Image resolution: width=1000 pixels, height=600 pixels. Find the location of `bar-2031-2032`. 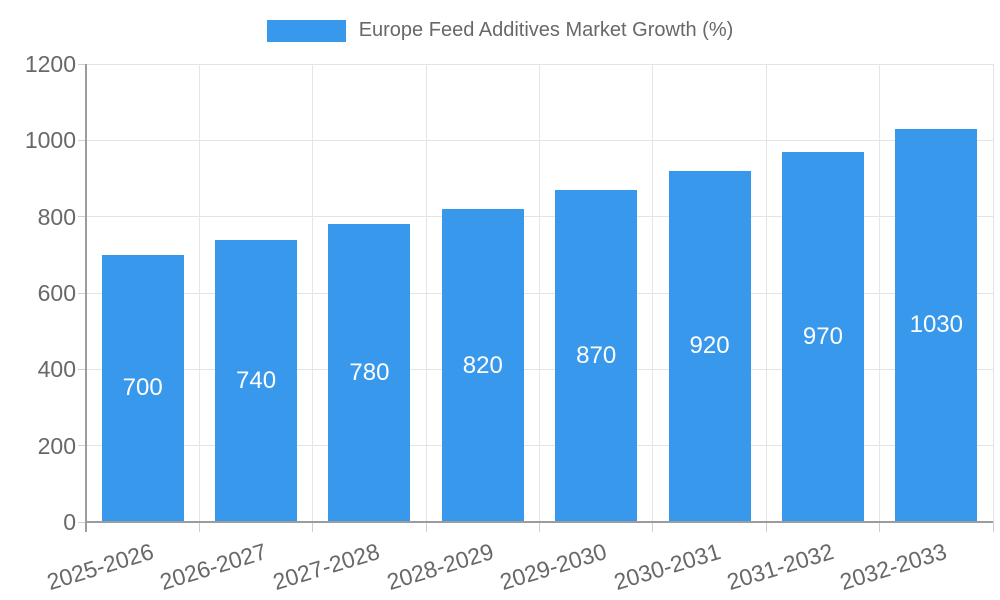

bar-2031-2032 is located at coordinates (822, 336).